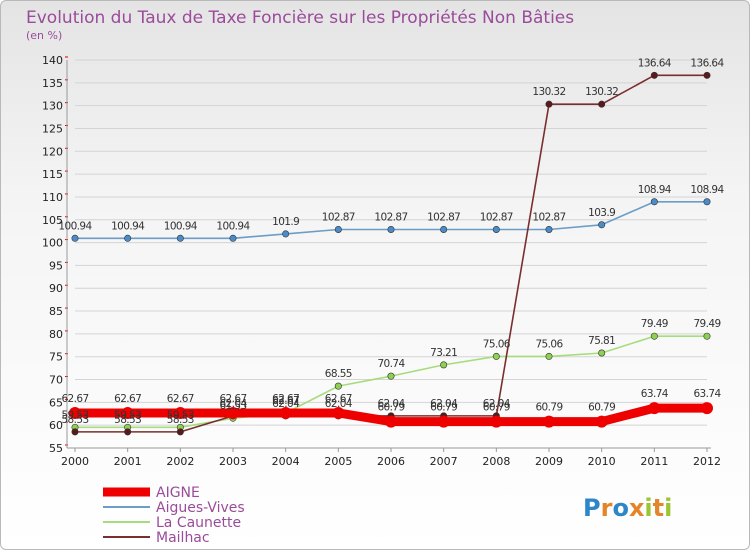 The width and height of the screenshot is (750, 550). Describe the element at coordinates (549, 461) in the screenshot. I see `x-tick-label: 2009` at that location.